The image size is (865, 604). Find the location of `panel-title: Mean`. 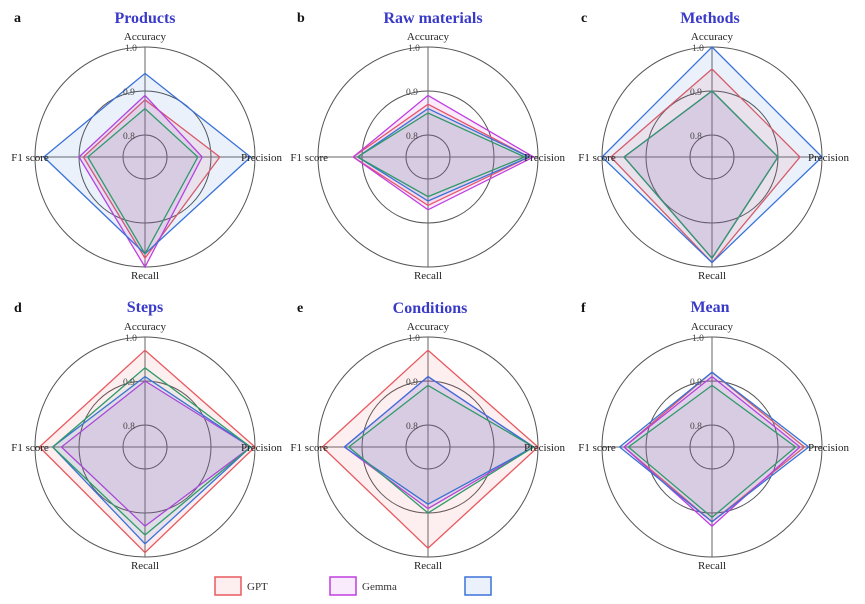

panel-title: Mean is located at coordinates (709, 307).